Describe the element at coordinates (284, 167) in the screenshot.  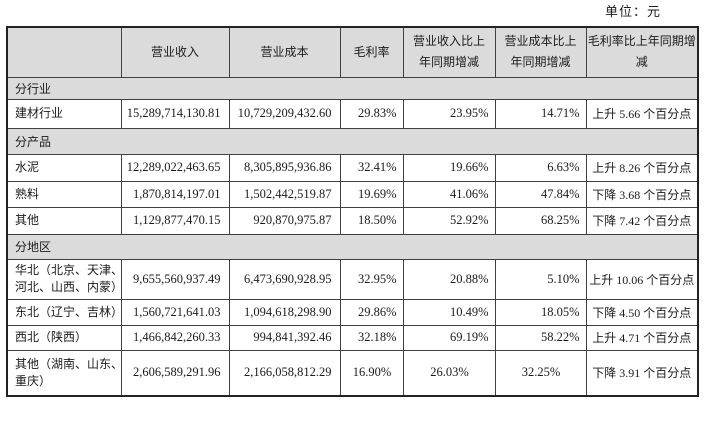
I see `cost-cell: 8,305,895,936.86` at that location.